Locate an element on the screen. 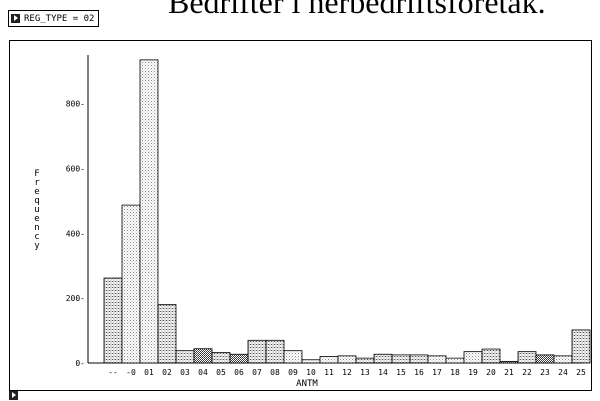 This screenshot has height=401, width=600. x-tick-label: 09 is located at coordinates (293, 372).